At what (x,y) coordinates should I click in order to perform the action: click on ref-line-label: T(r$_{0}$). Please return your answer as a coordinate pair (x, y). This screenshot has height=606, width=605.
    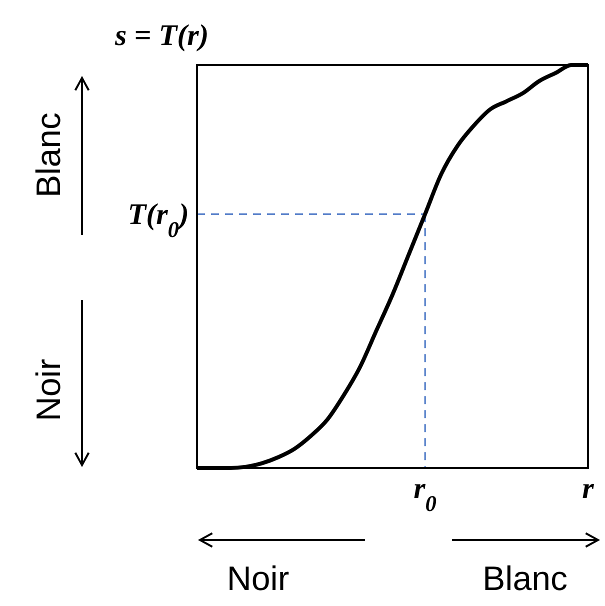
    Looking at the image, I should click on (158, 220).